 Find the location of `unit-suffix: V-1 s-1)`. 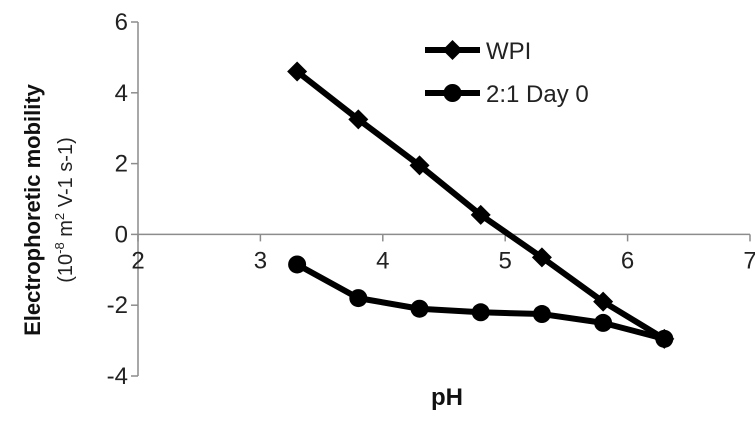

unit-suffix: V-1 s-1) is located at coordinates (66, 175).